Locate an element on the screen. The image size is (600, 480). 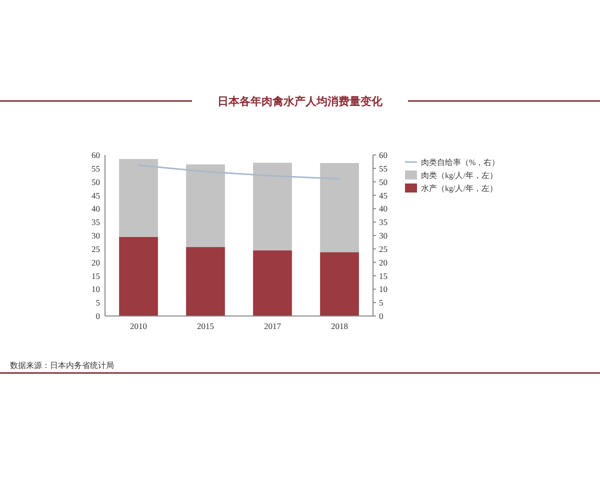
x-tick-label: 2015 is located at coordinates (205, 326).